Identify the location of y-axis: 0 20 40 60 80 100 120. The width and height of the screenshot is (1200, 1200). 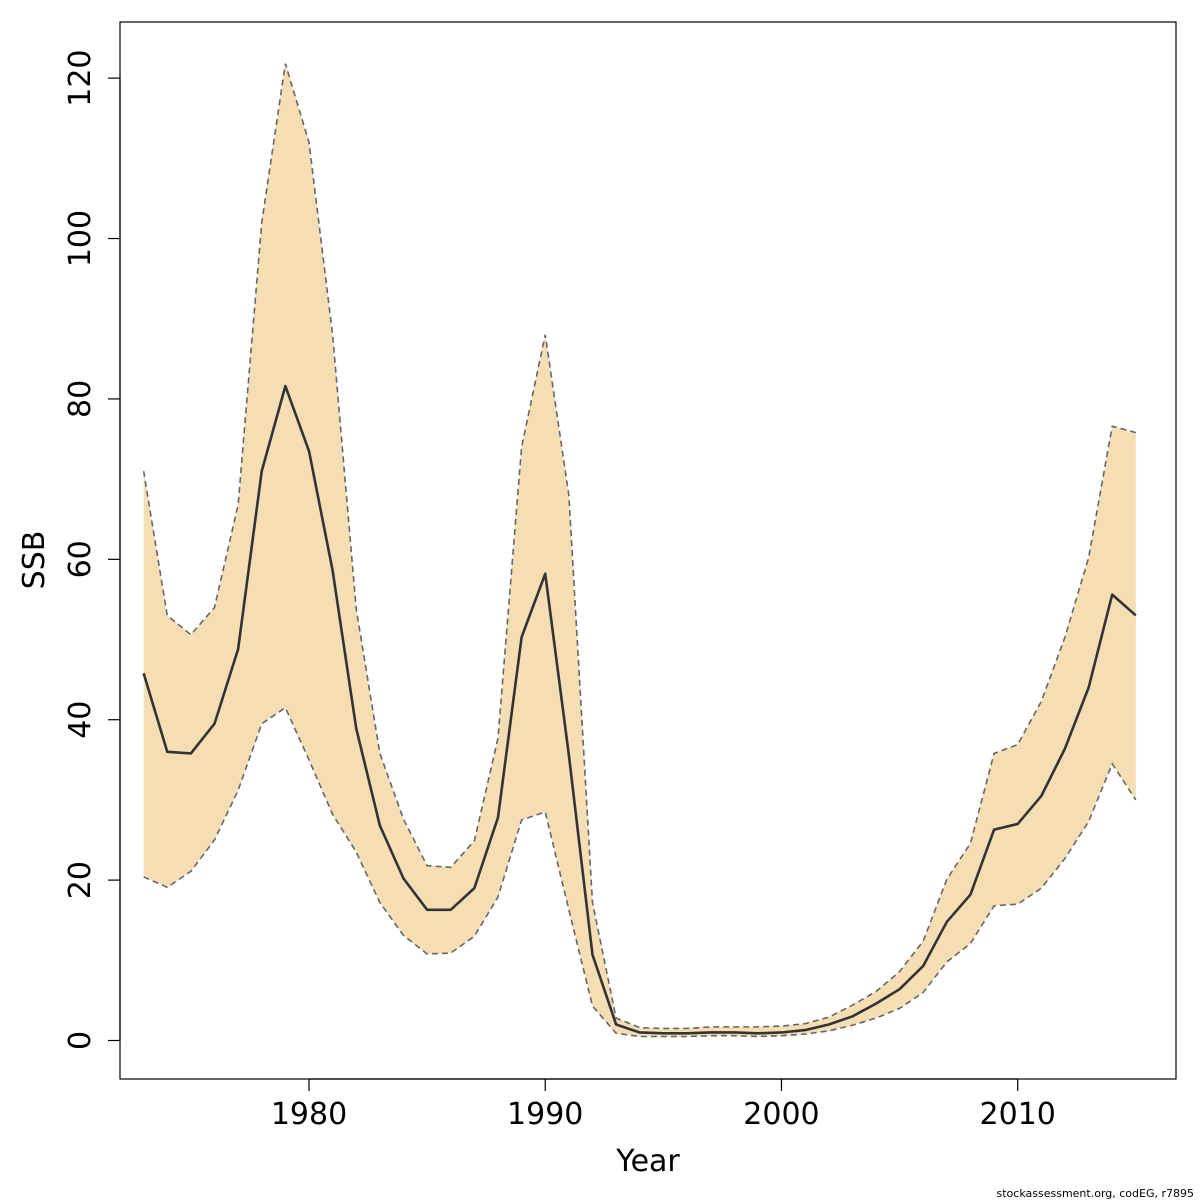
(92, 550).